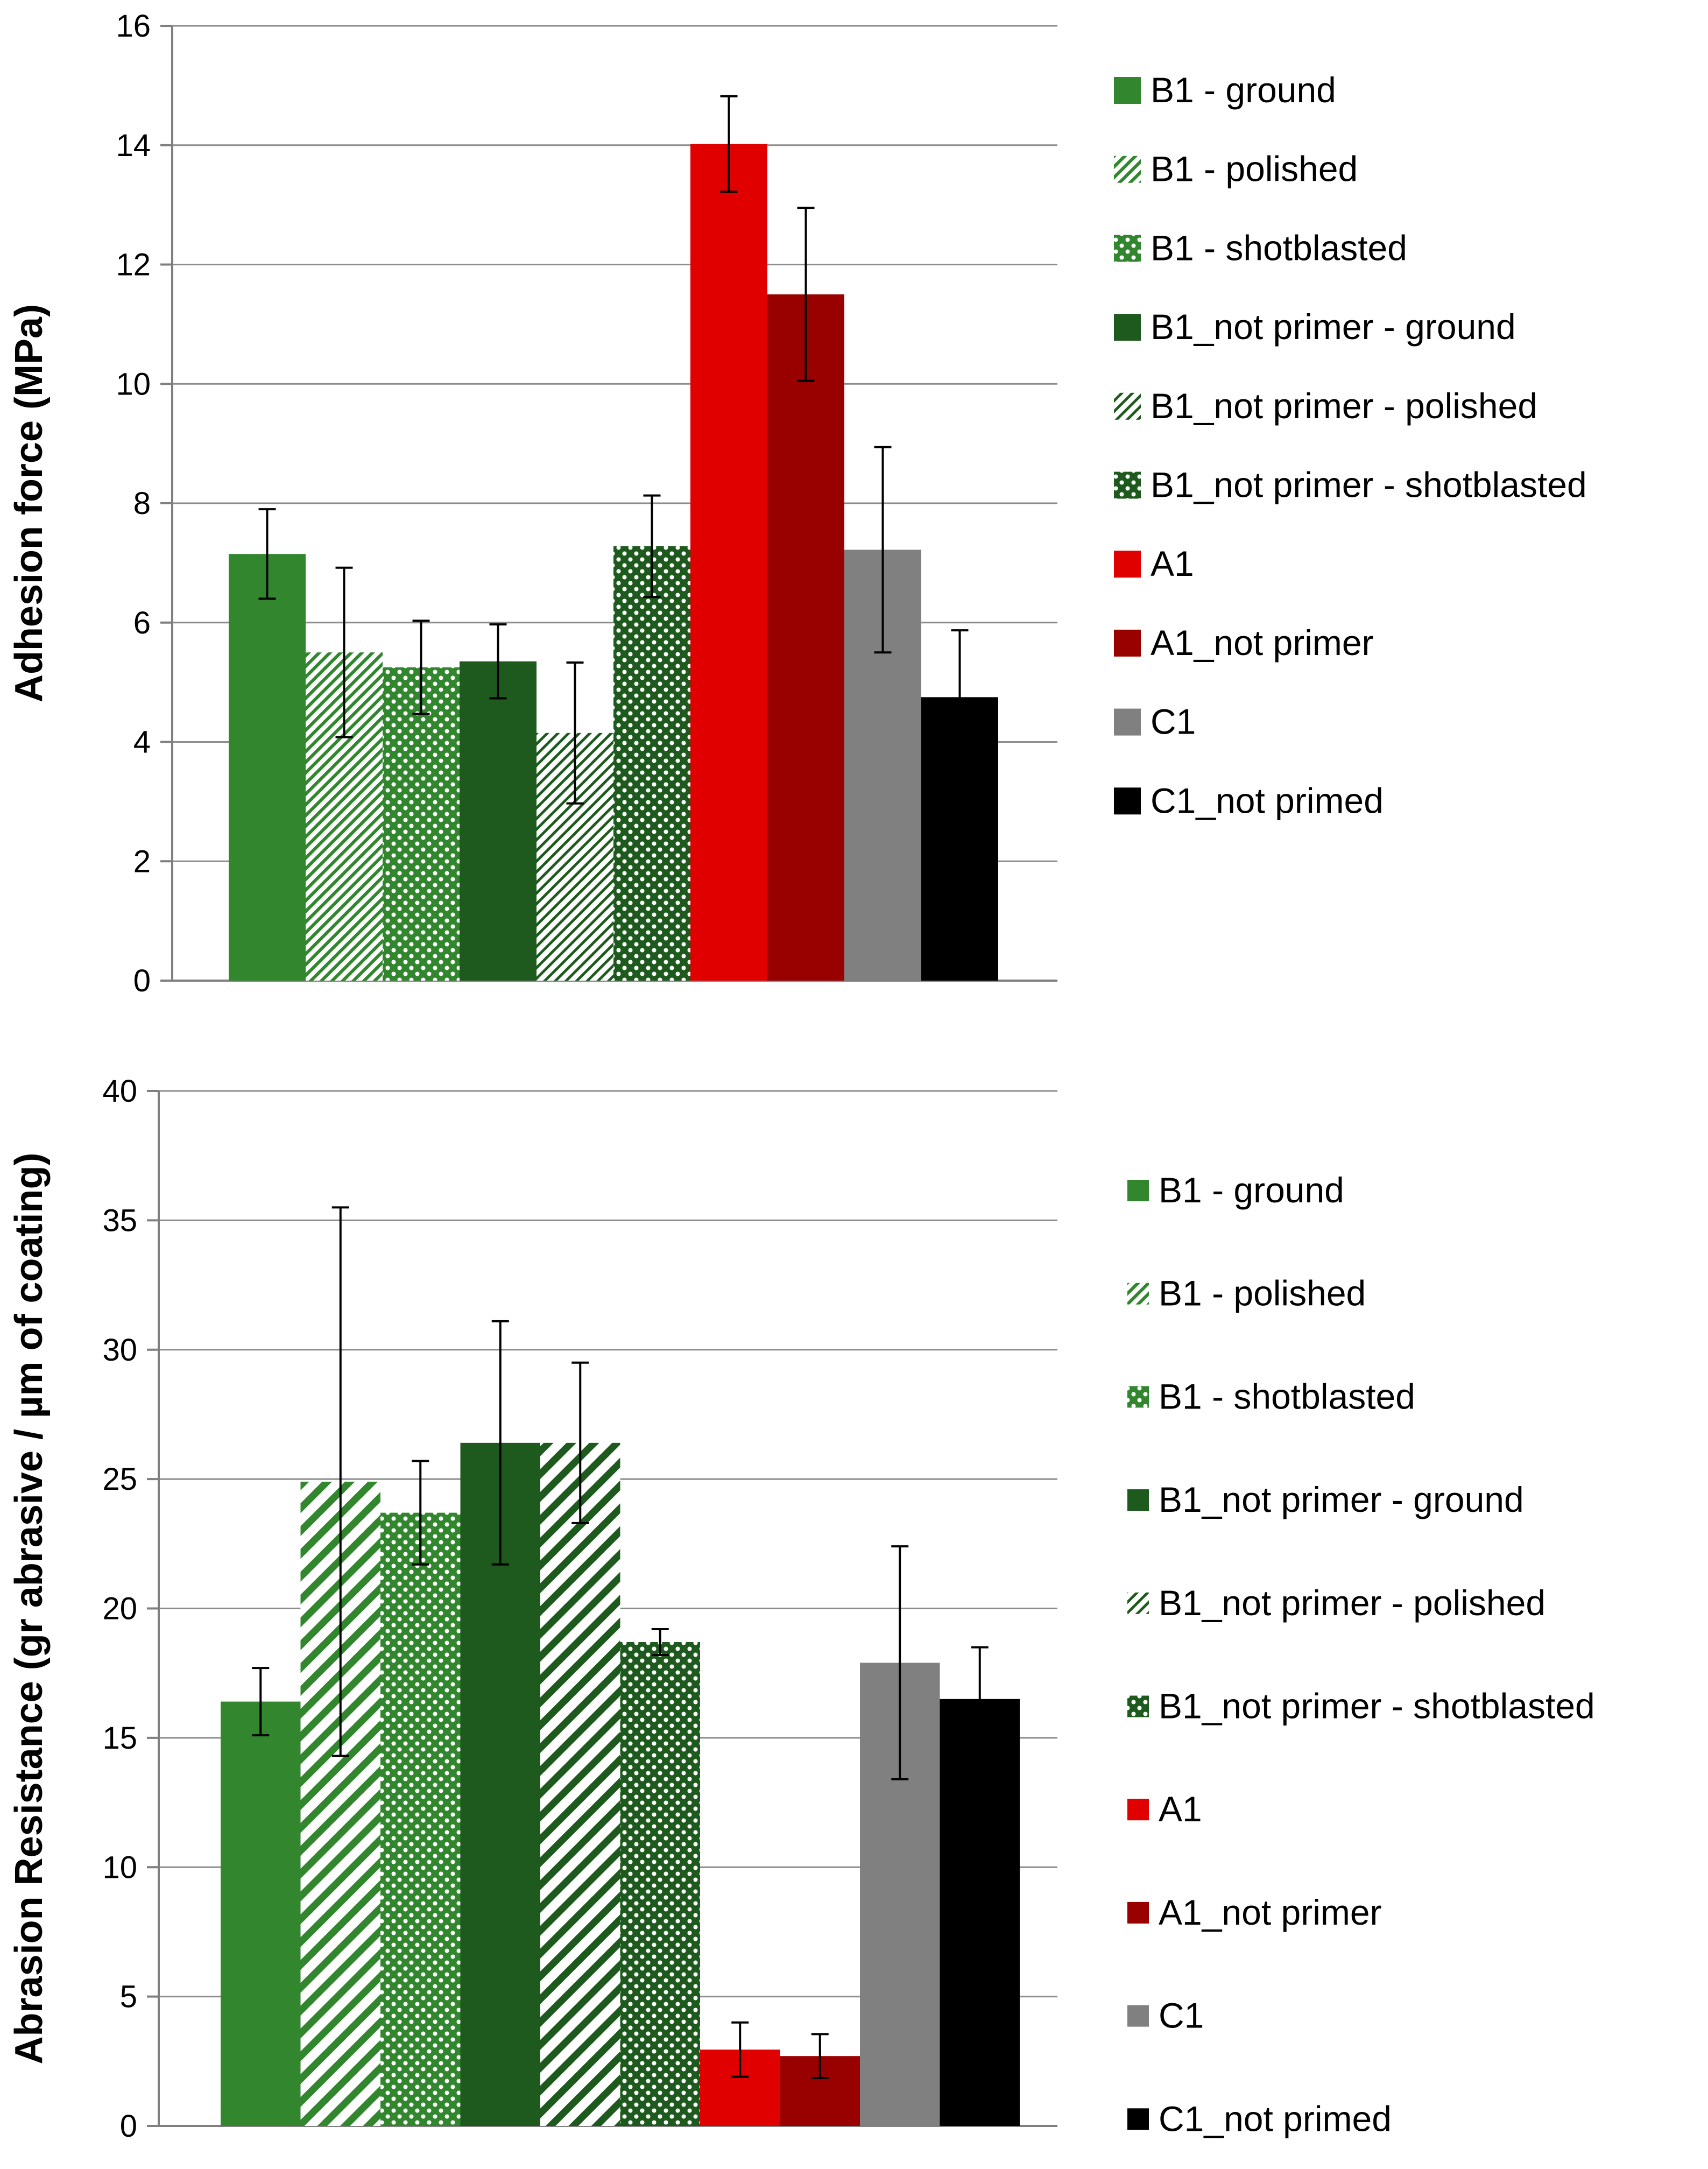  I want to click on y-tick-label: 6, so click(142, 622).